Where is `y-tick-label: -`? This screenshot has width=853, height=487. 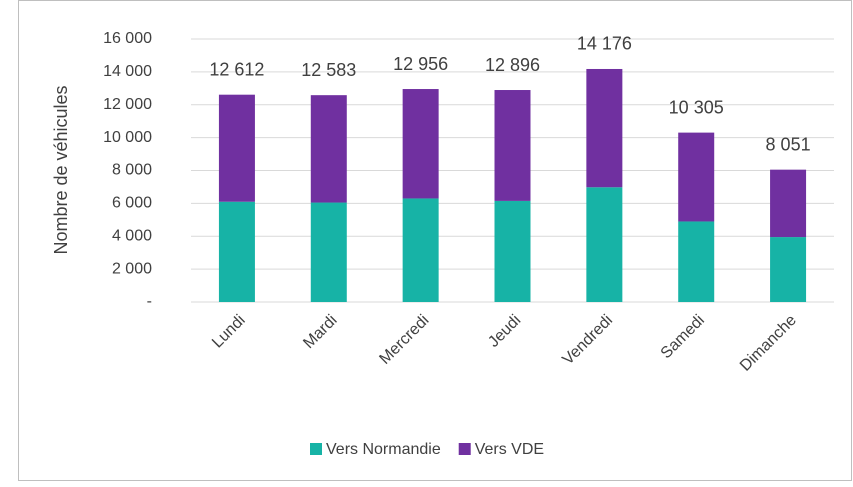
y-tick-label: - is located at coordinates (149, 301).